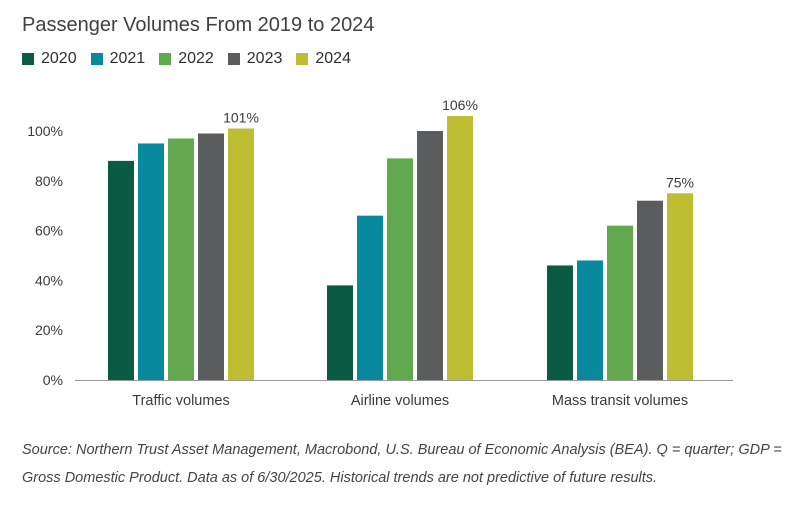 This screenshot has width=805, height=531. Describe the element at coordinates (241, 254) in the screenshot. I see `bar-2024-traffic-volumes` at that location.